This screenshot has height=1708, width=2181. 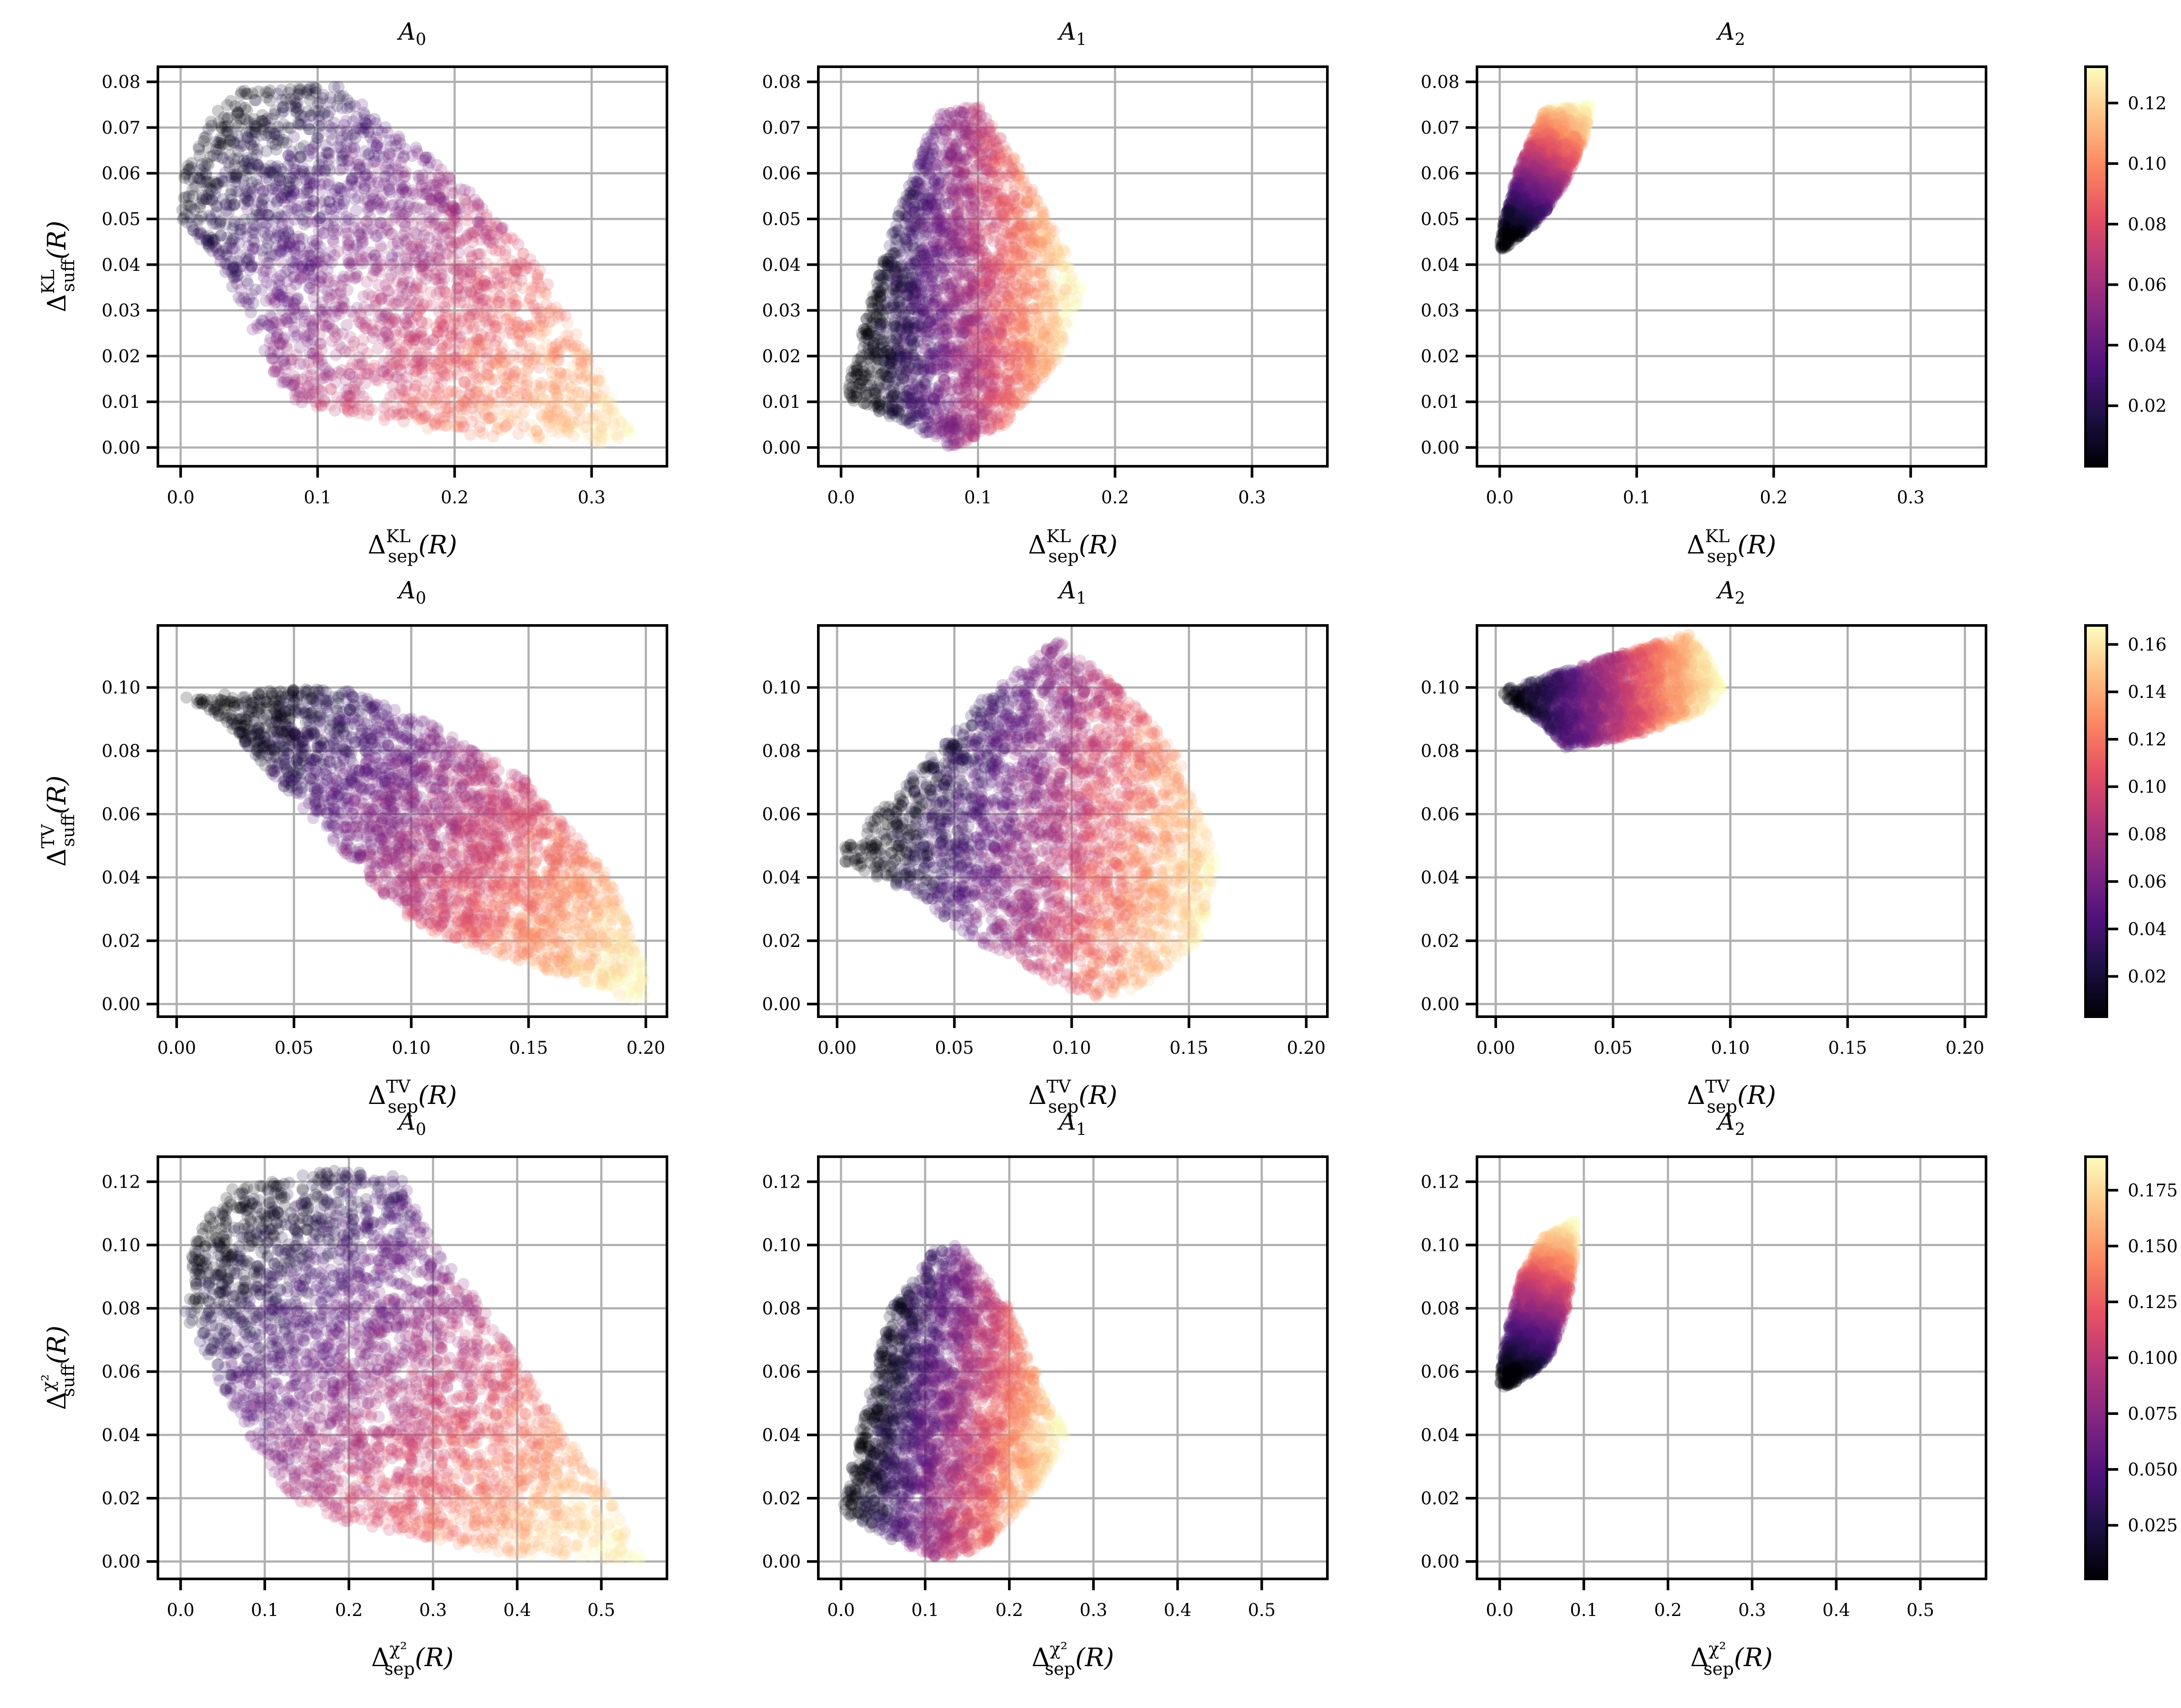 What do you see at coordinates (965, 276) in the screenshot?
I see `scatter-points` at bounding box center [965, 276].